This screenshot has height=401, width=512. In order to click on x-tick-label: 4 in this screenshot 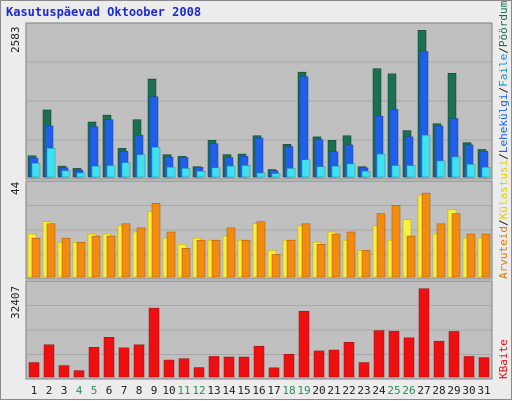, I will do `click(79, 390)`.